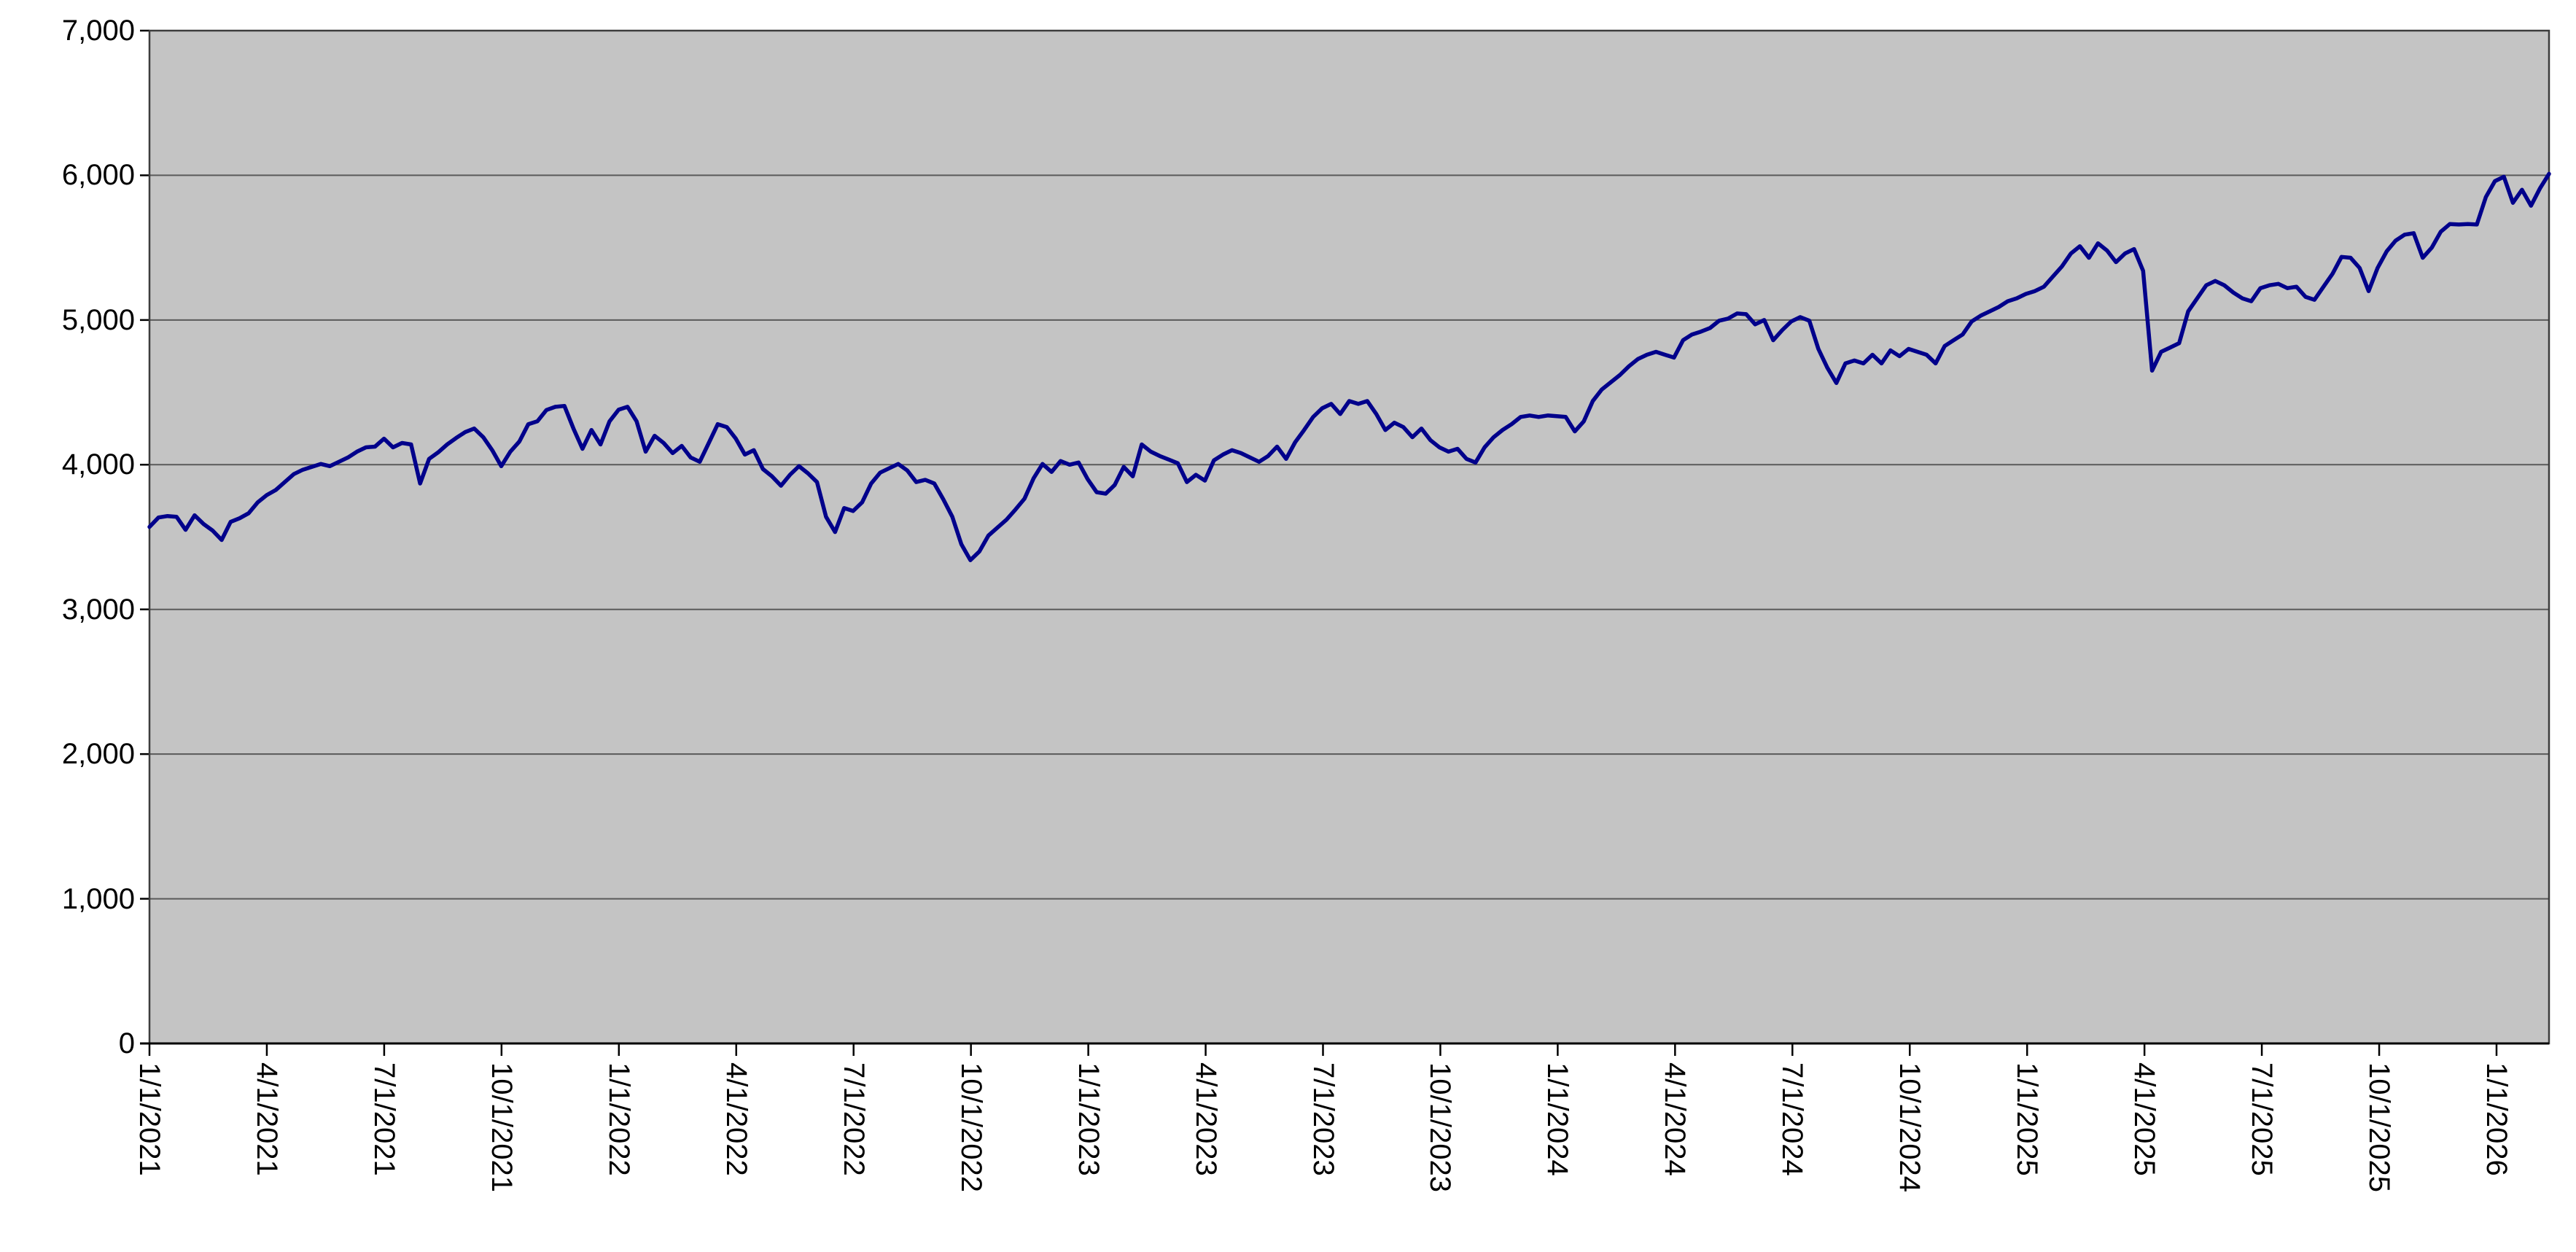  What do you see at coordinates (1557, 1119) in the screenshot?
I see `x-axis-tick-label: 1/1/2024` at bounding box center [1557, 1119].